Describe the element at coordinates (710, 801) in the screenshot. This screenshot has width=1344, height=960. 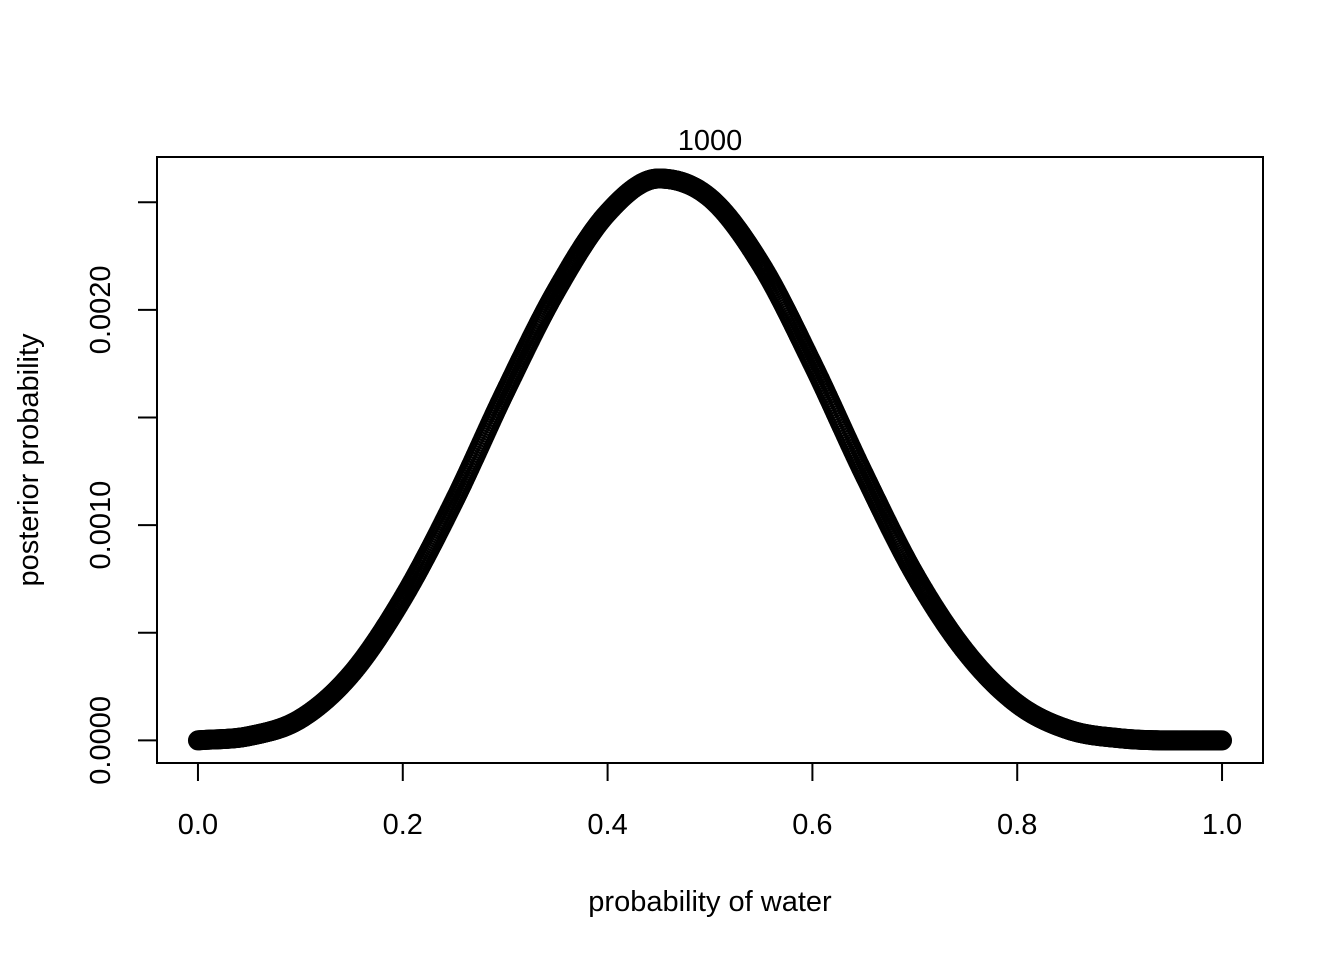
I see `x-axis: 0.0 0.2 0.4 0.6 0.8 1.0` at that location.